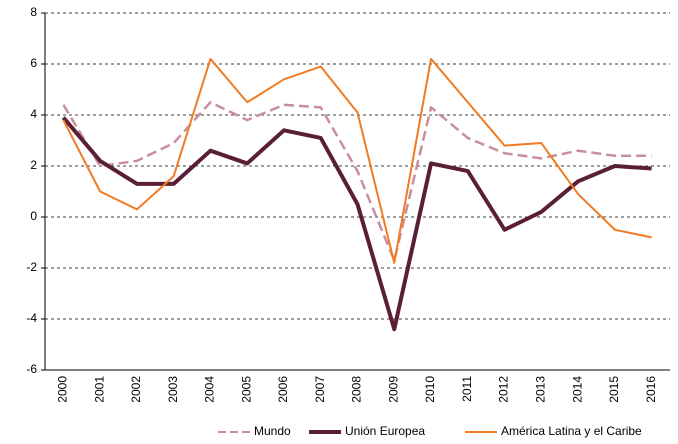 The width and height of the screenshot is (678, 444). I want to click on x-tick-label: 2010, so click(430, 389).